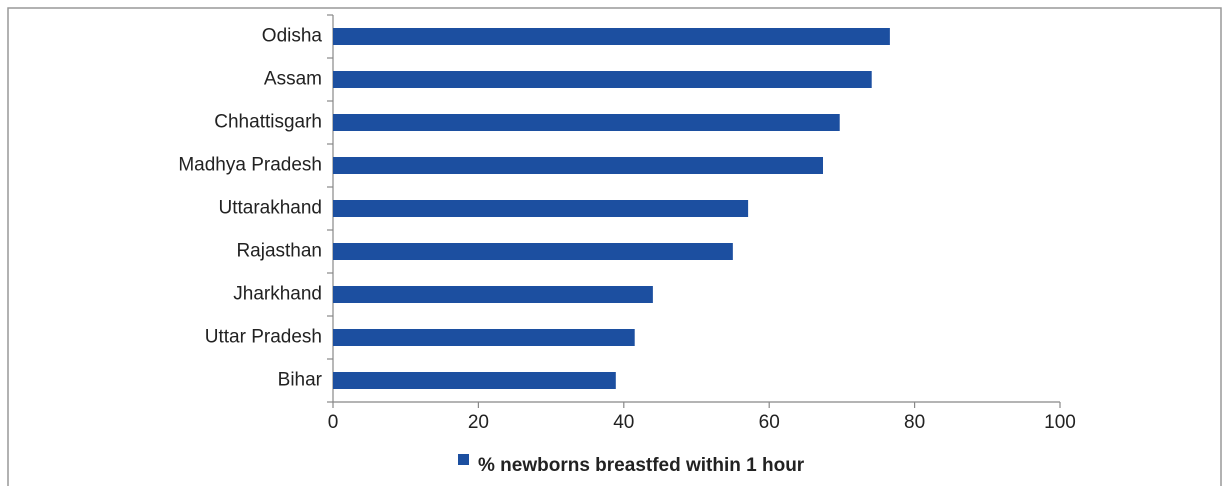 This screenshot has width=1229, height=486. Describe the element at coordinates (300, 380) in the screenshot. I see `y-tick-label: Bihar` at that location.